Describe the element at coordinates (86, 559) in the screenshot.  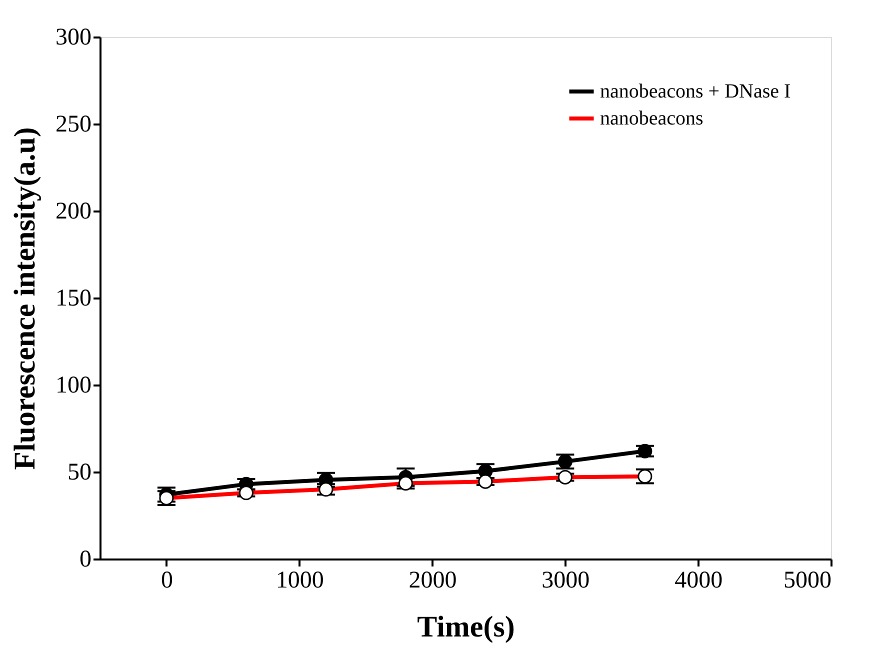
I see `y-tick-label: 0` at that location.